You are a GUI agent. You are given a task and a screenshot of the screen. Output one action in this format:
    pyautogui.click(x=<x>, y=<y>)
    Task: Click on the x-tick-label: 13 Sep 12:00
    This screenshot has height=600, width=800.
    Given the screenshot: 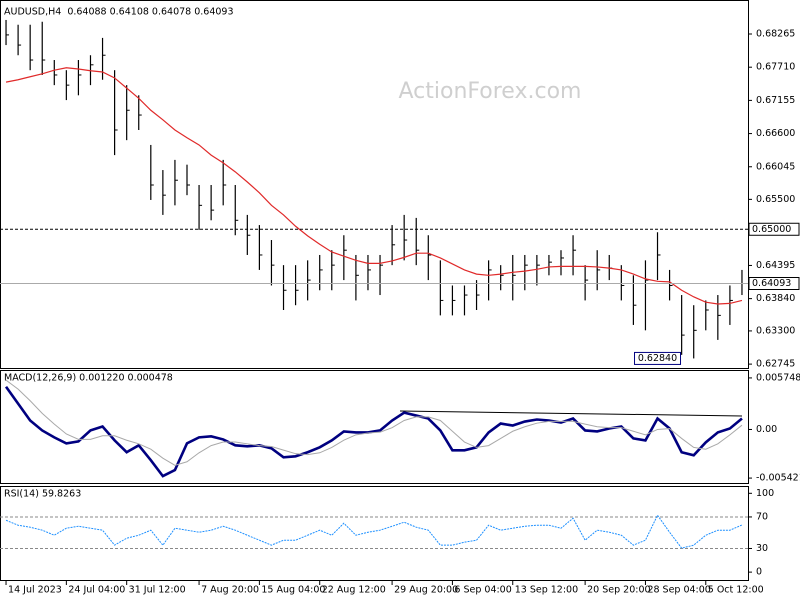 What is the action you would take?
    pyautogui.click(x=546, y=590)
    